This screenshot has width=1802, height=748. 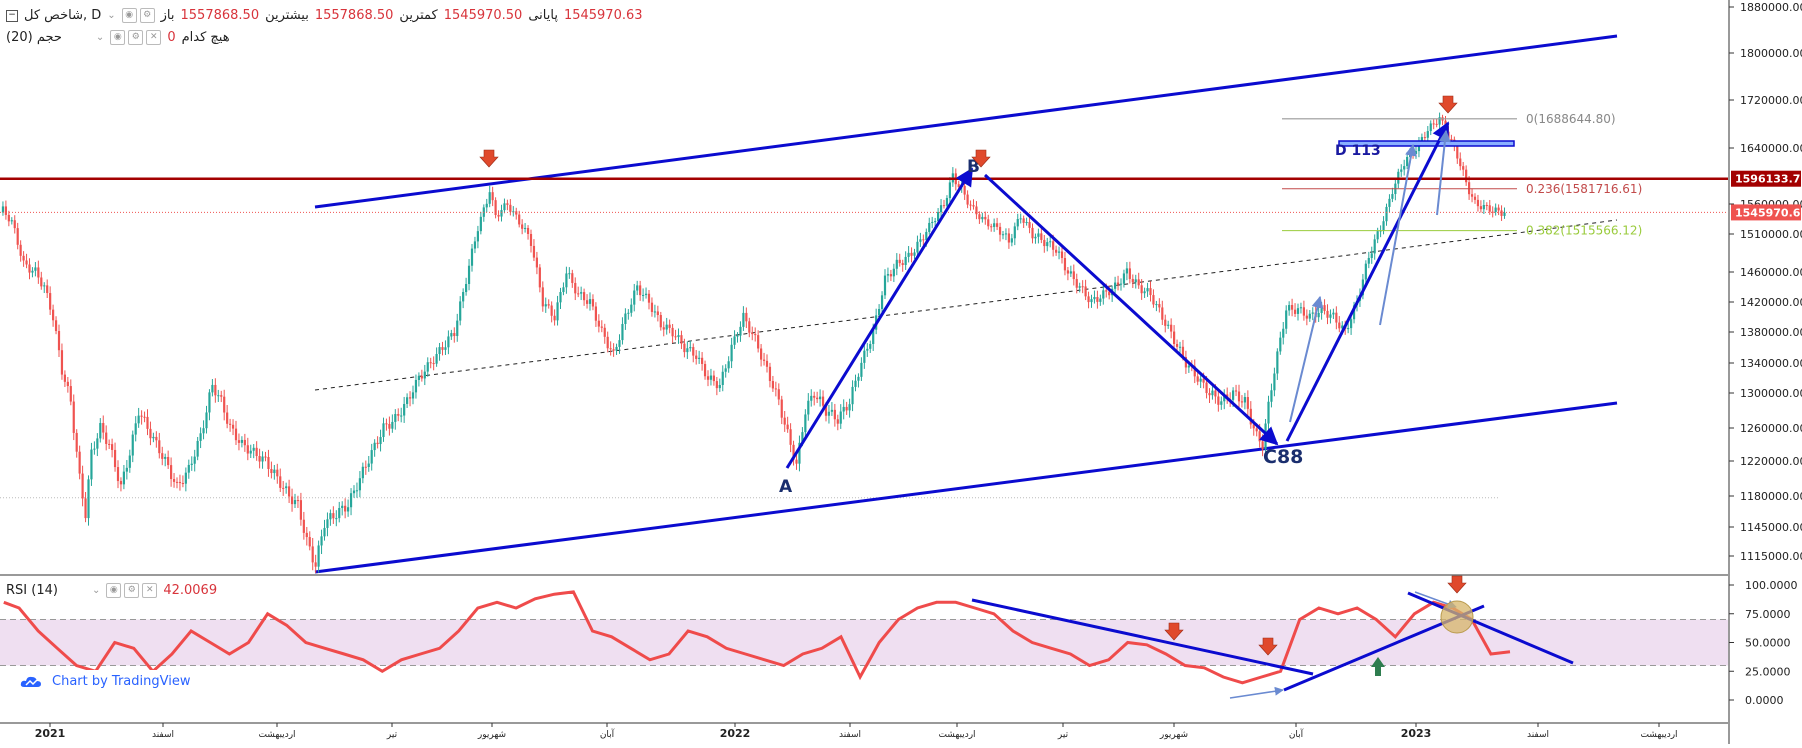 What do you see at coordinates (1256, 692) in the screenshot?
I see `rsi-divergence-arrow` at bounding box center [1256, 692].